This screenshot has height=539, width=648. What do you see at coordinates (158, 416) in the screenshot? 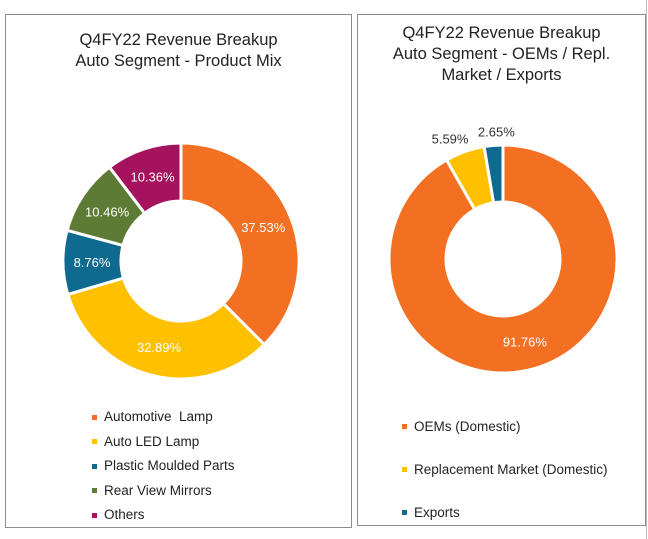
I see `legend-label: Automotive Lamp` at bounding box center [158, 416].